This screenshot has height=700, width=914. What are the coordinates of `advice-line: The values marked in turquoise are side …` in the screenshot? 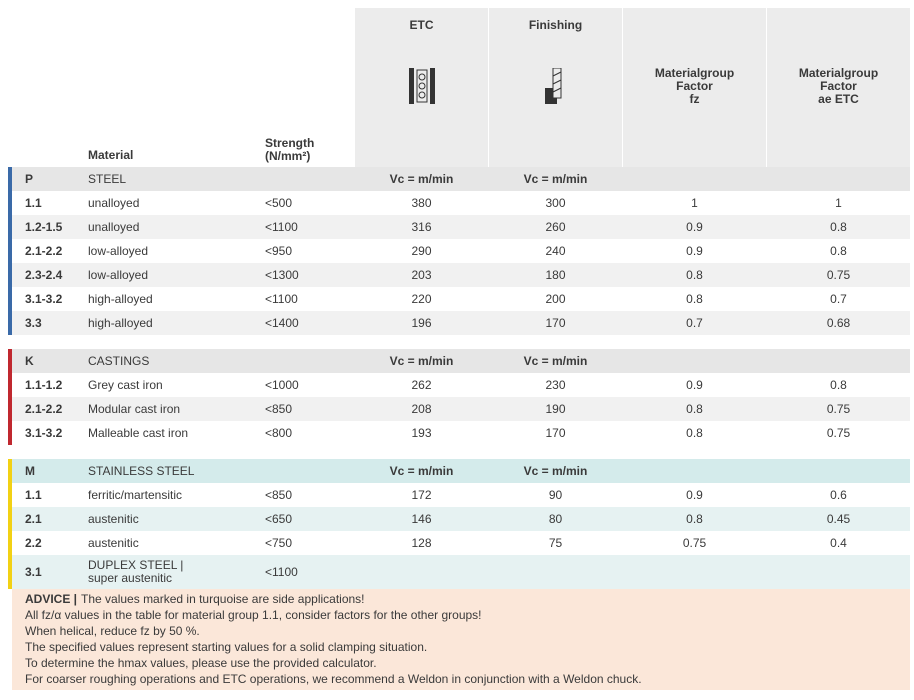 It's located at (223, 599).